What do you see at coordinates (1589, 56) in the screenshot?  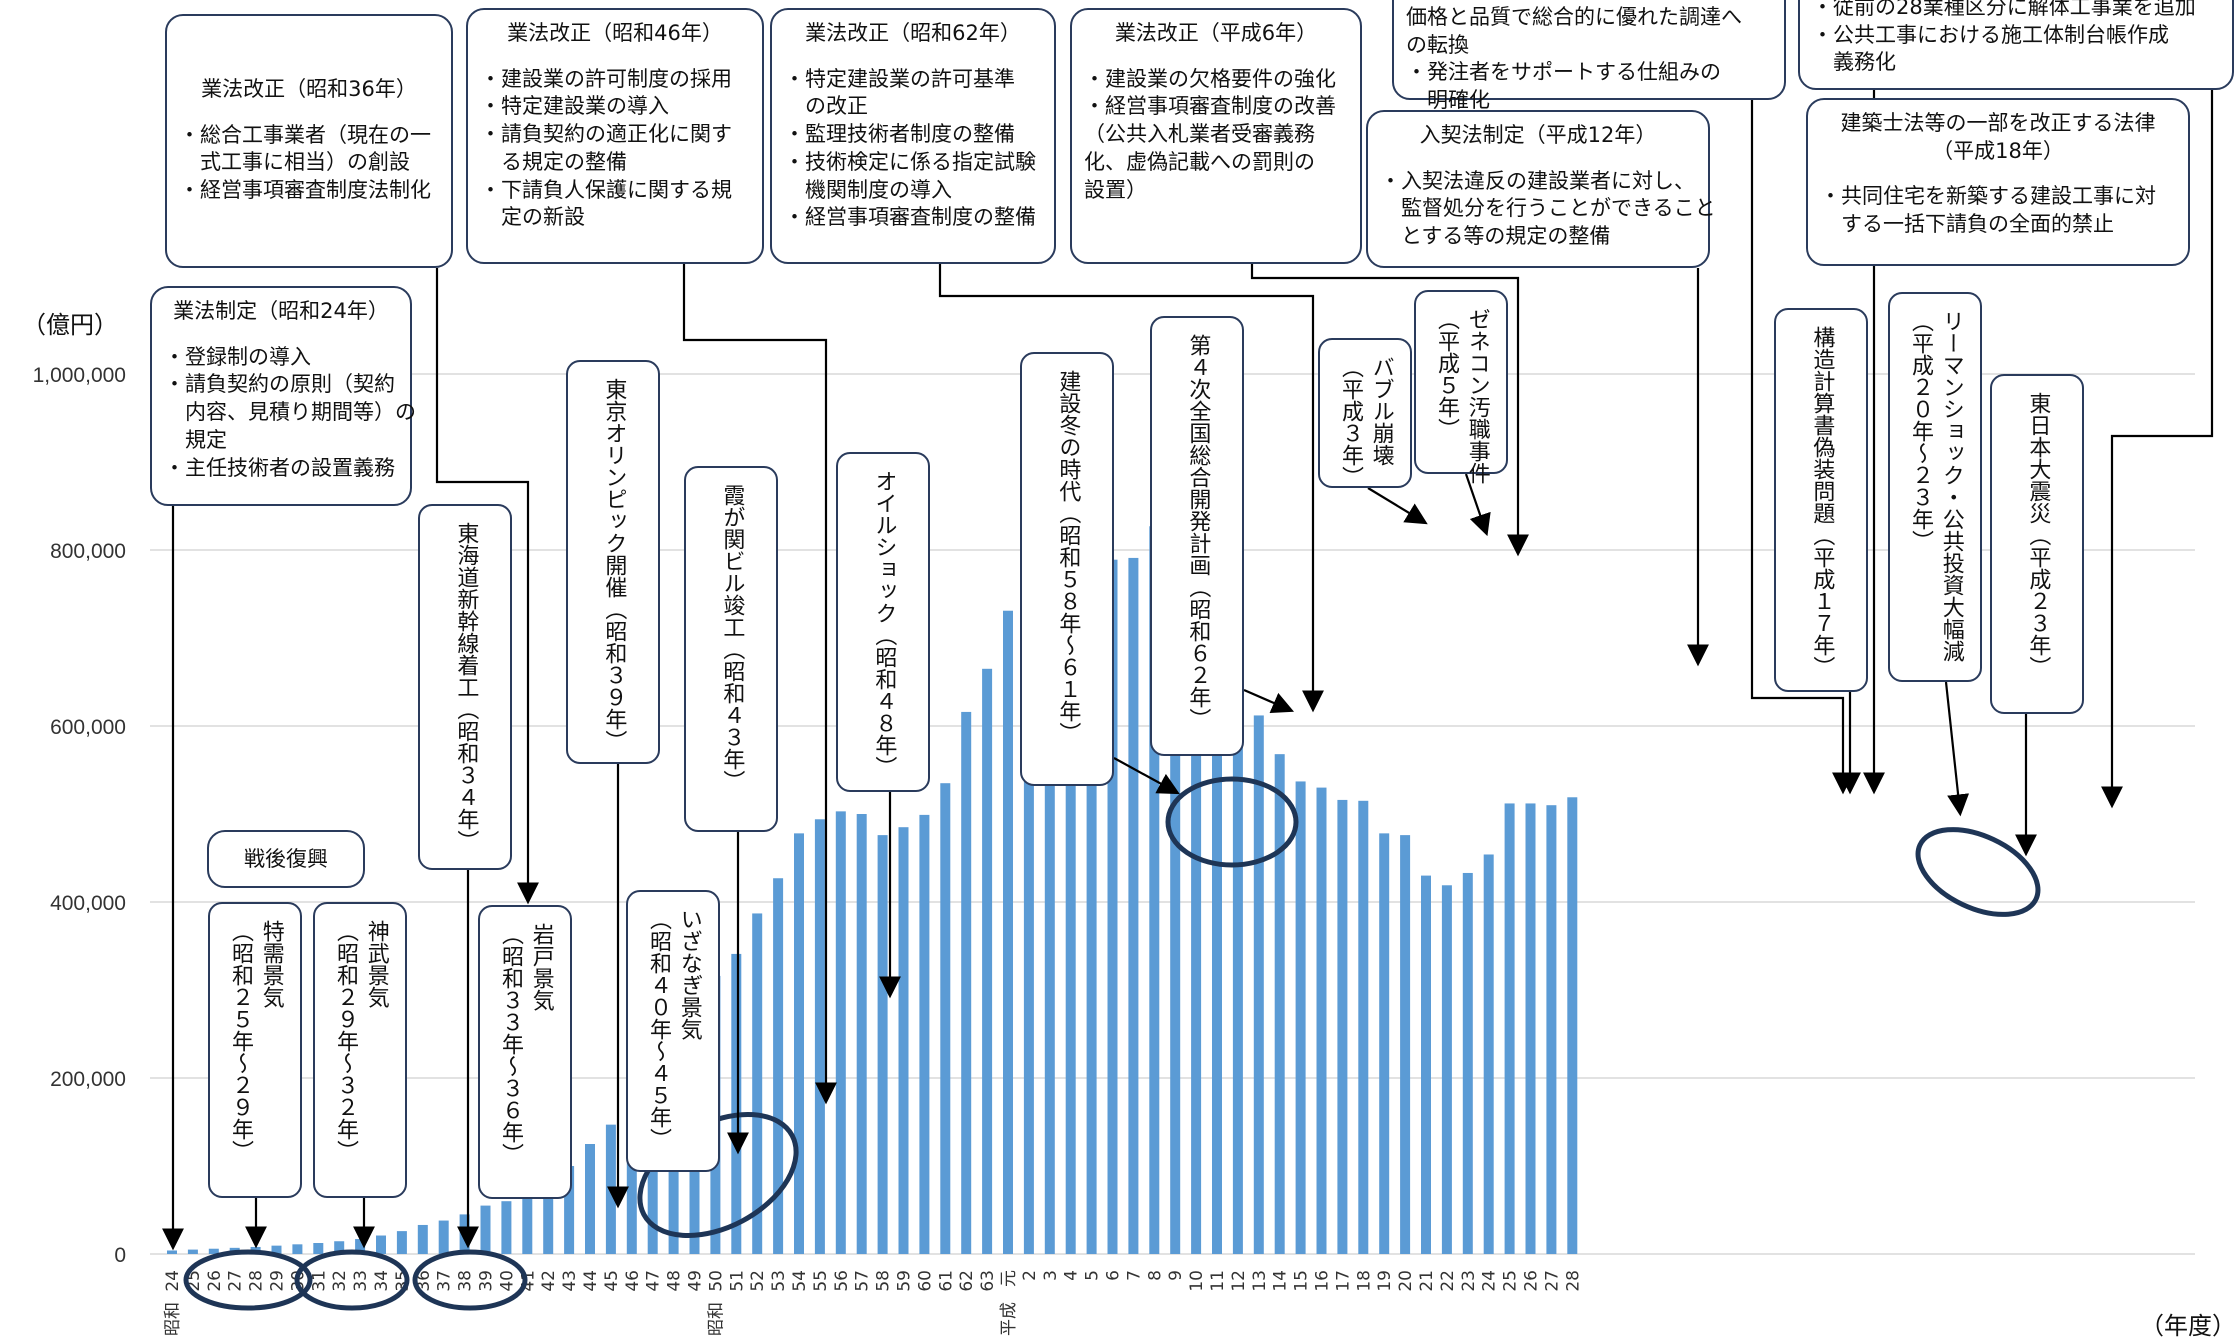 I see `callout-top1: 価格と品質で総合的に優れた調達へ の転換 ・発注者をサポートする仕組みの 明確化` at bounding box center [1589, 56].